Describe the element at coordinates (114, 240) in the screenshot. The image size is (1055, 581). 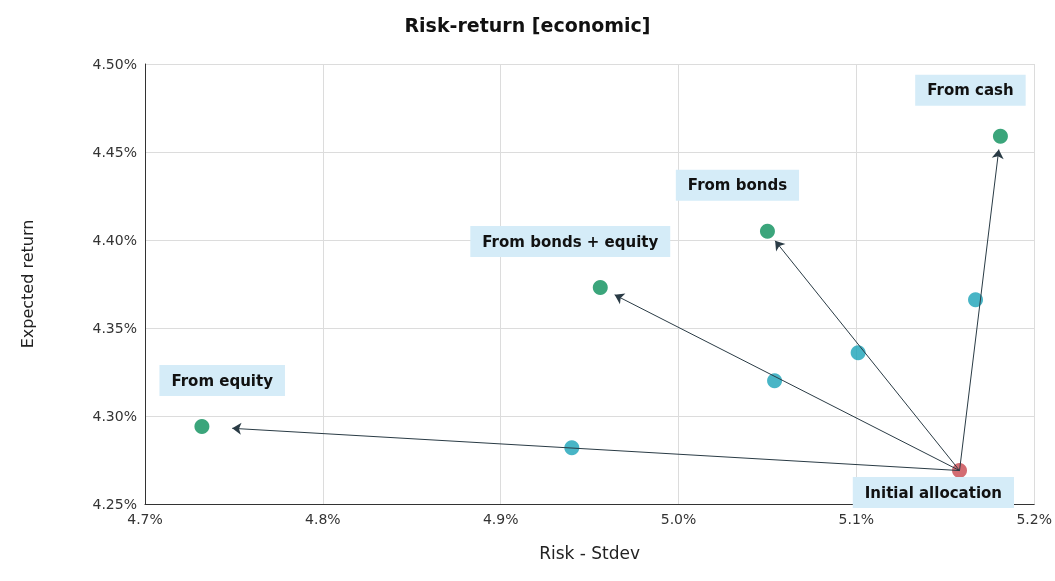
I see `y-tick-label: 4.40%` at that location.